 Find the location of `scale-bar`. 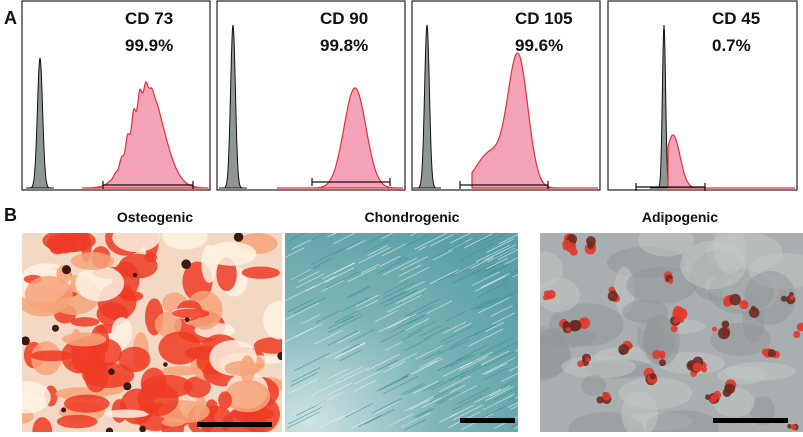

scale-bar is located at coordinates (750, 420).